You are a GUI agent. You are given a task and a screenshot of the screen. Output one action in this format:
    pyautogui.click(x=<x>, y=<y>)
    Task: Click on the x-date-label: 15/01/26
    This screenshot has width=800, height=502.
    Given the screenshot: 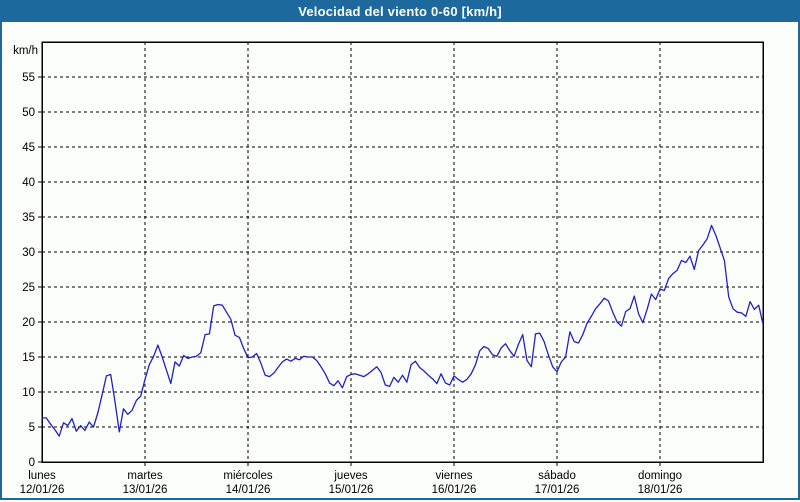 What is the action you would take?
    pyautogui.click(x=351, y=490)
    